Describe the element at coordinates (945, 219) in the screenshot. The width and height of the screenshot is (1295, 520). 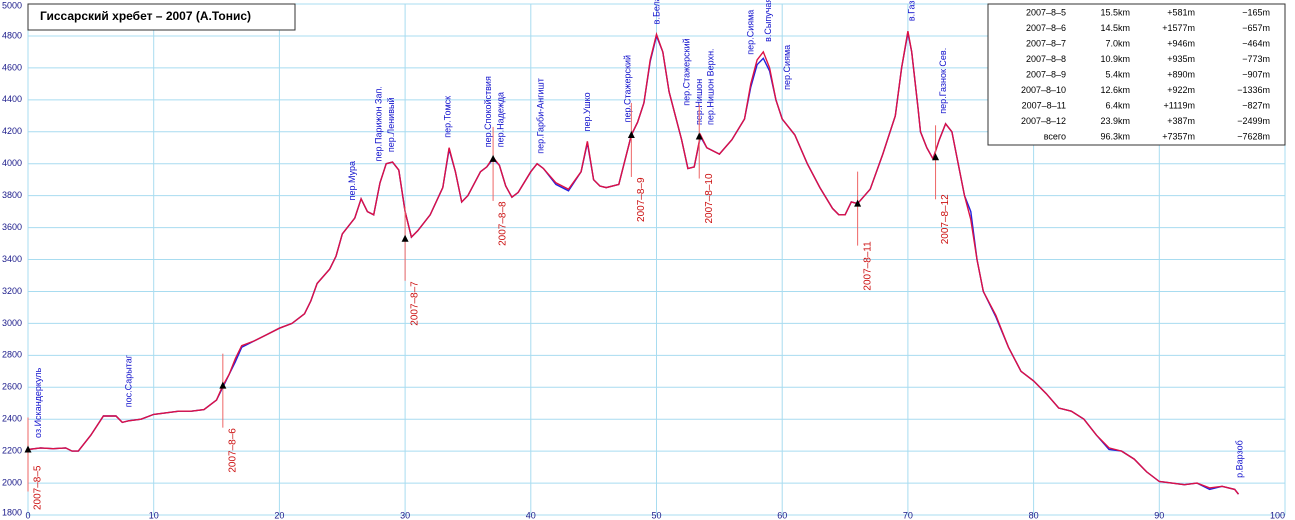
I see `day-label: 2007–8–12` at that location.